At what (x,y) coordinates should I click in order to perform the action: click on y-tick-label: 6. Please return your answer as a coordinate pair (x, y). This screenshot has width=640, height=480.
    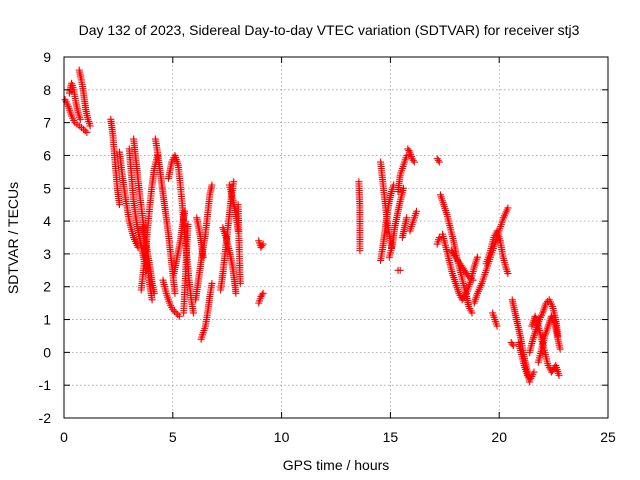
    Looking at the image, I should click on (47, 155).